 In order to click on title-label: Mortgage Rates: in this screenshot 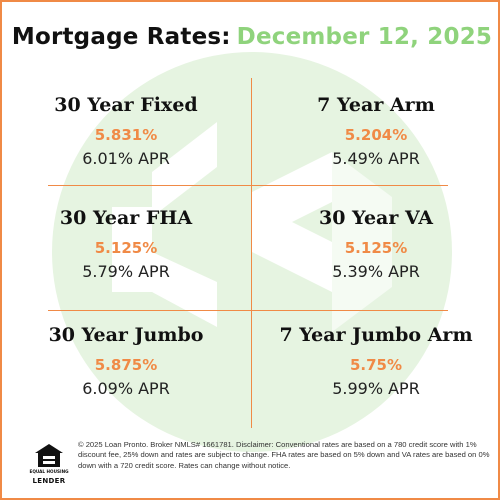, I will do `click(121, 37)`.